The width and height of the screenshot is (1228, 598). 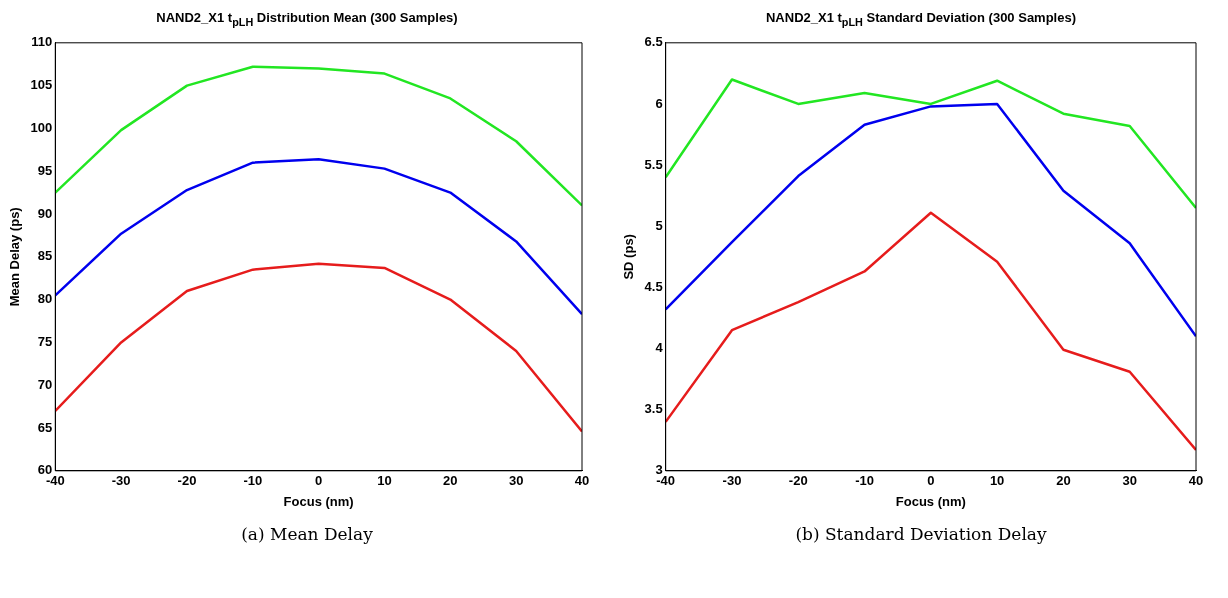 I want to click on y-tick-label: 6, so click(x=659, y=103).